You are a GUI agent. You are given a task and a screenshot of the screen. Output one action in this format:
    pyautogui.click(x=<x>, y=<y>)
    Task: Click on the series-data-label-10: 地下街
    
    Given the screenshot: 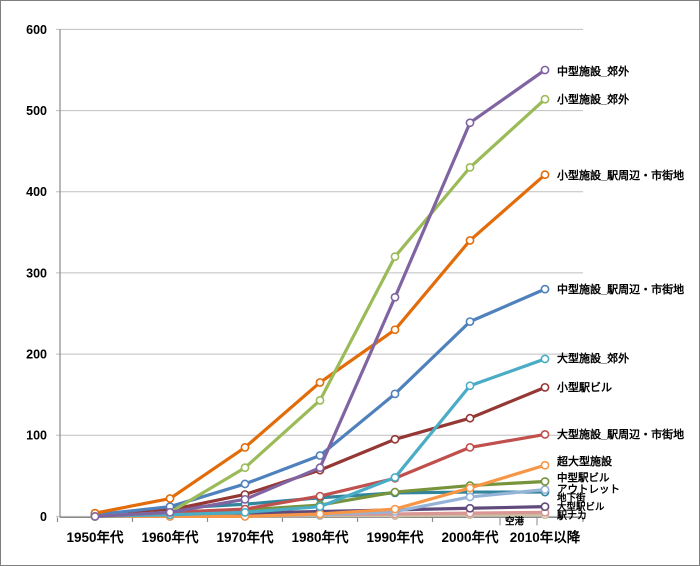 What is the action you would take?
    pyautogui.click(x=571, y=498)
    